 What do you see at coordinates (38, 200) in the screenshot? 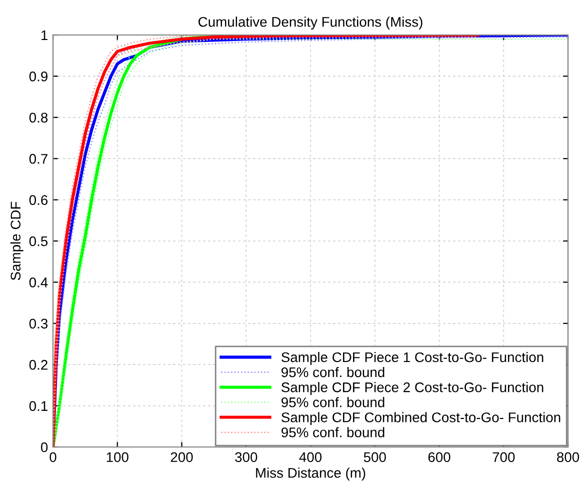
I see `y-tick-label: 0.6` at bounding box center [38, 200].